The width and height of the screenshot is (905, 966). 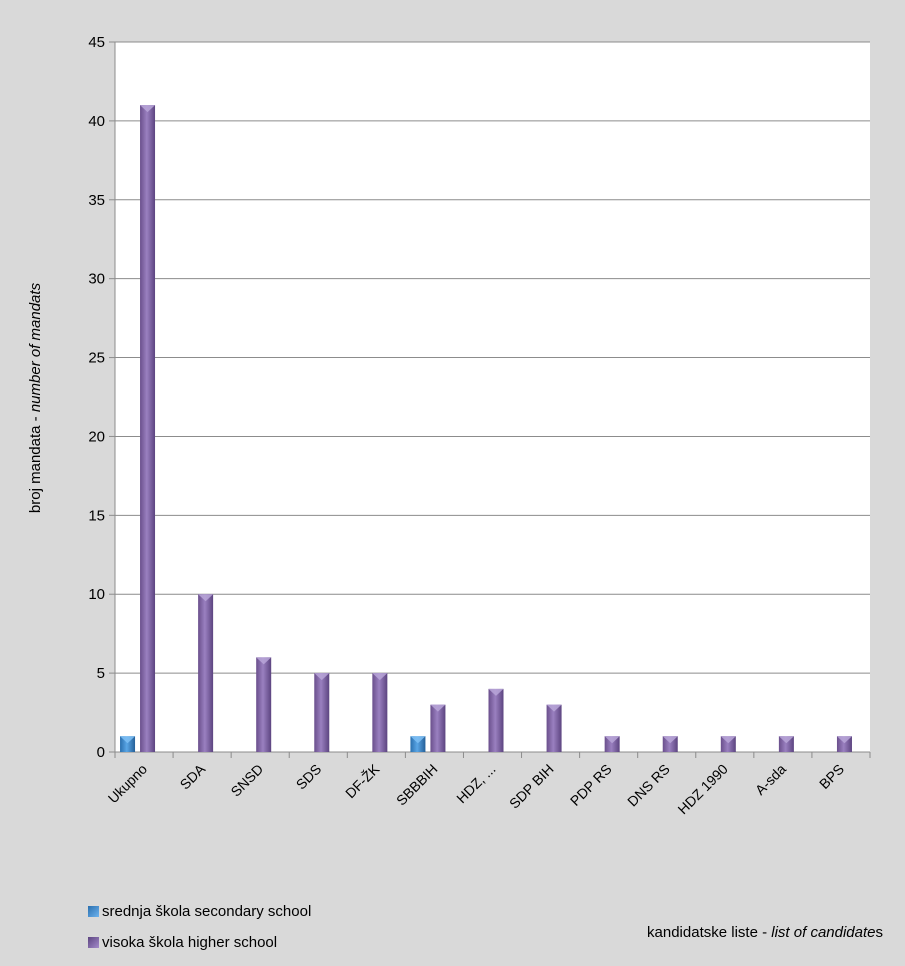 What do you see at coordinates (362, 780) in the screenshot?
I see `x-tick-label: DF-ŽK` at bounding box center [362, 780].